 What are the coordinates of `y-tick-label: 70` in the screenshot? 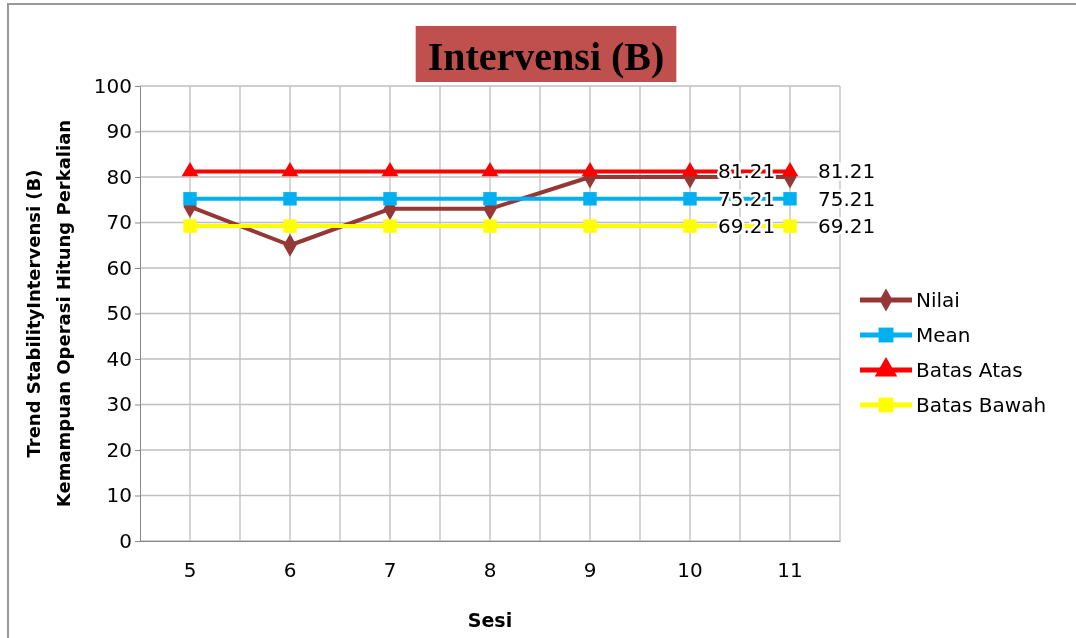 It's located at (119, 222).